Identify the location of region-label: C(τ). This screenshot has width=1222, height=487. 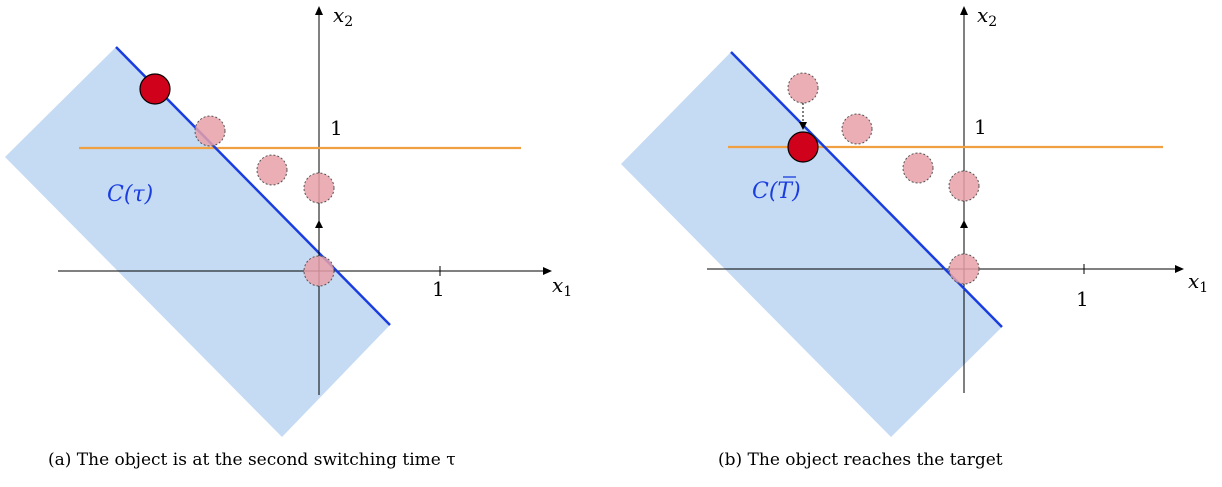
(130, 194).